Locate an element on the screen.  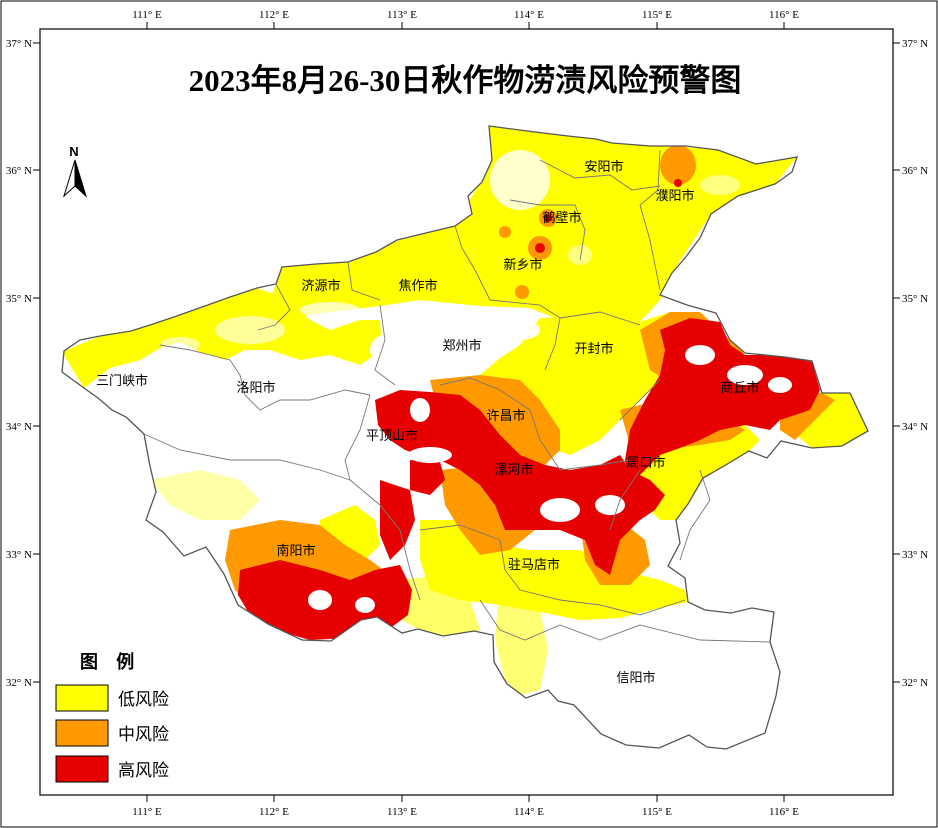
city-label-anyang: 安阳市 is located at coordinates (603, 167).